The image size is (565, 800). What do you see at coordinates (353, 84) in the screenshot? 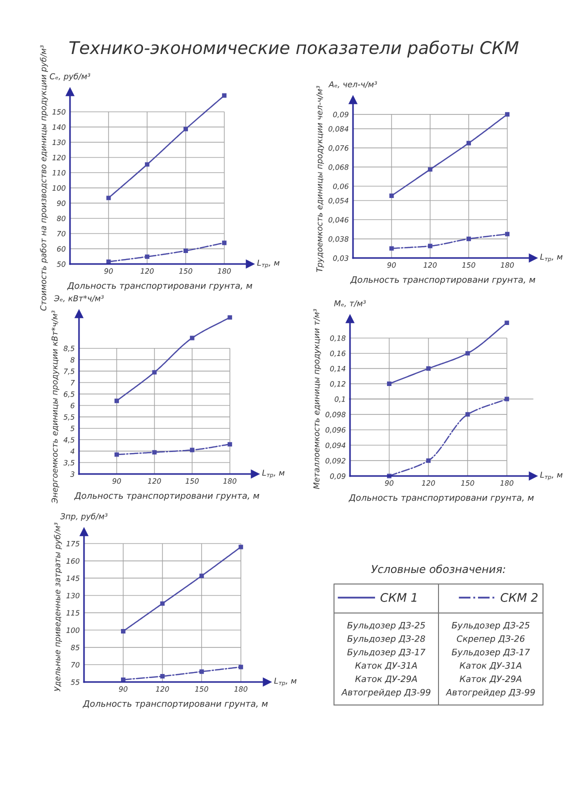
I see `text: Aₑ, чел-ч/м³` at bounding box center [353, 84].